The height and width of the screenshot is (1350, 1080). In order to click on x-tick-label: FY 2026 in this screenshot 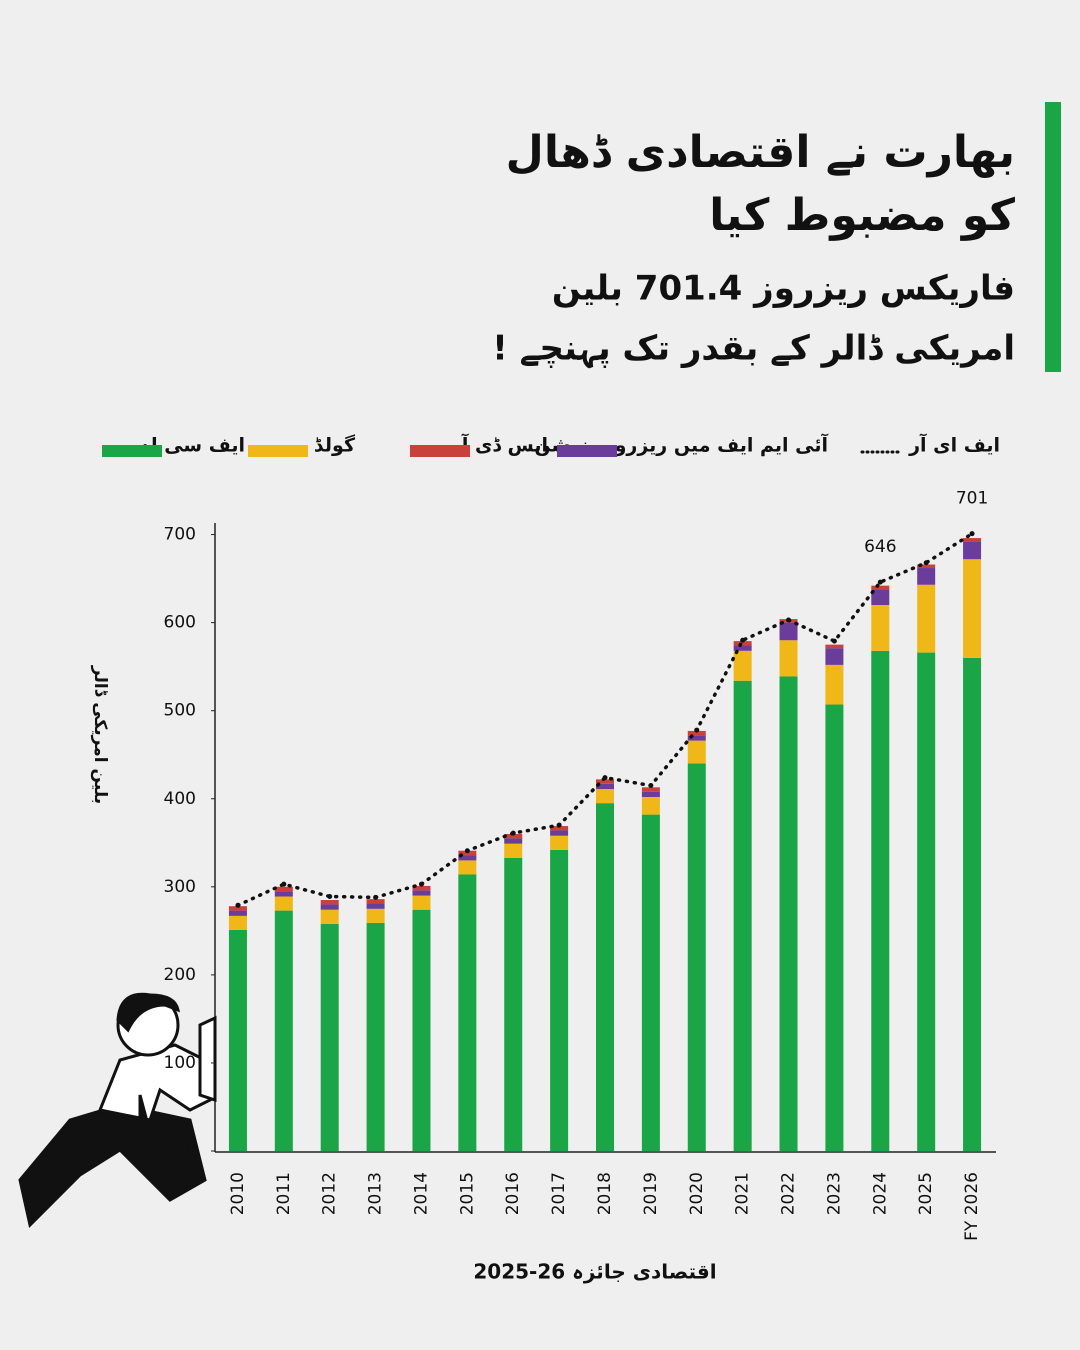, I will do `click(972, 1206)`.